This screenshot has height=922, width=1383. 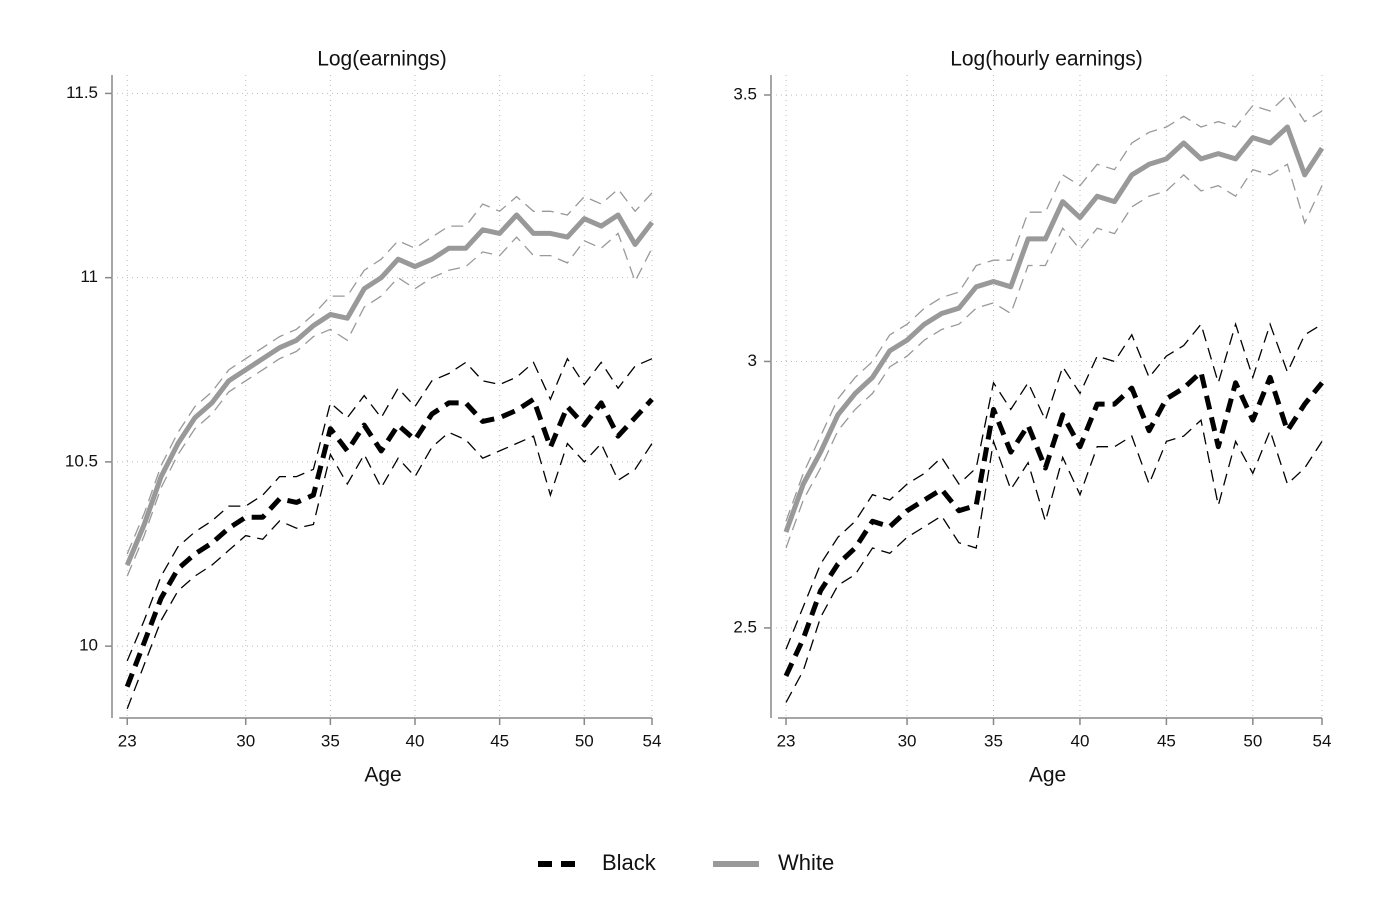 What do you see at coordinates (1046, 59) in the screenshot?
I see `chart-title: Log(hourly earnings)` at bounding box center [1046, 59].